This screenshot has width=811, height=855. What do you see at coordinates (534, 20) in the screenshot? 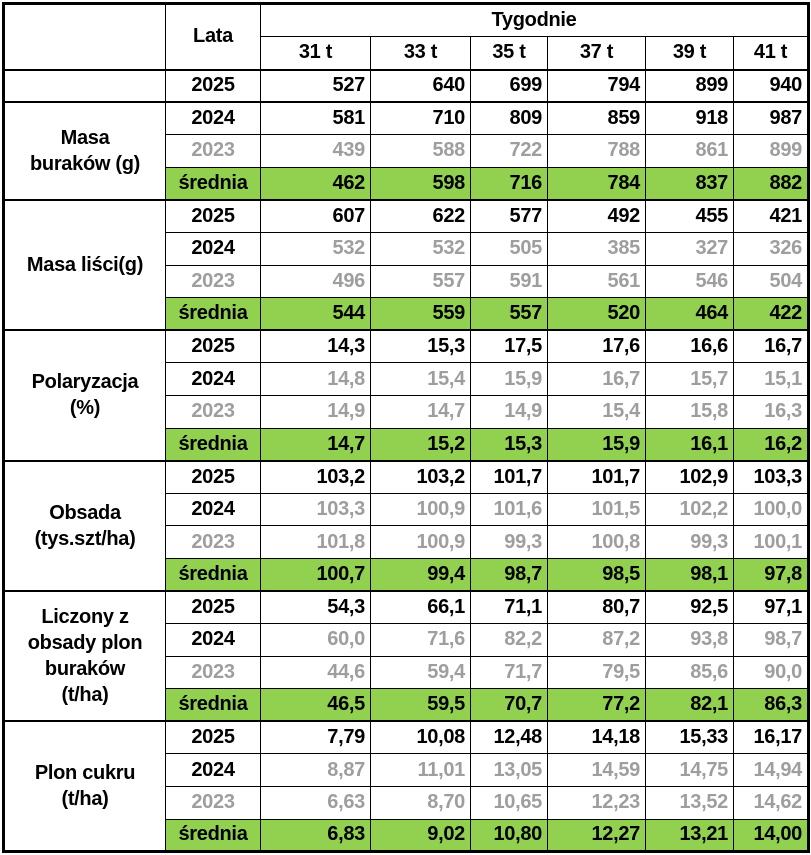
I see `tygodnie-header-cell: Tygodnie` at bounding box center [534, 20].